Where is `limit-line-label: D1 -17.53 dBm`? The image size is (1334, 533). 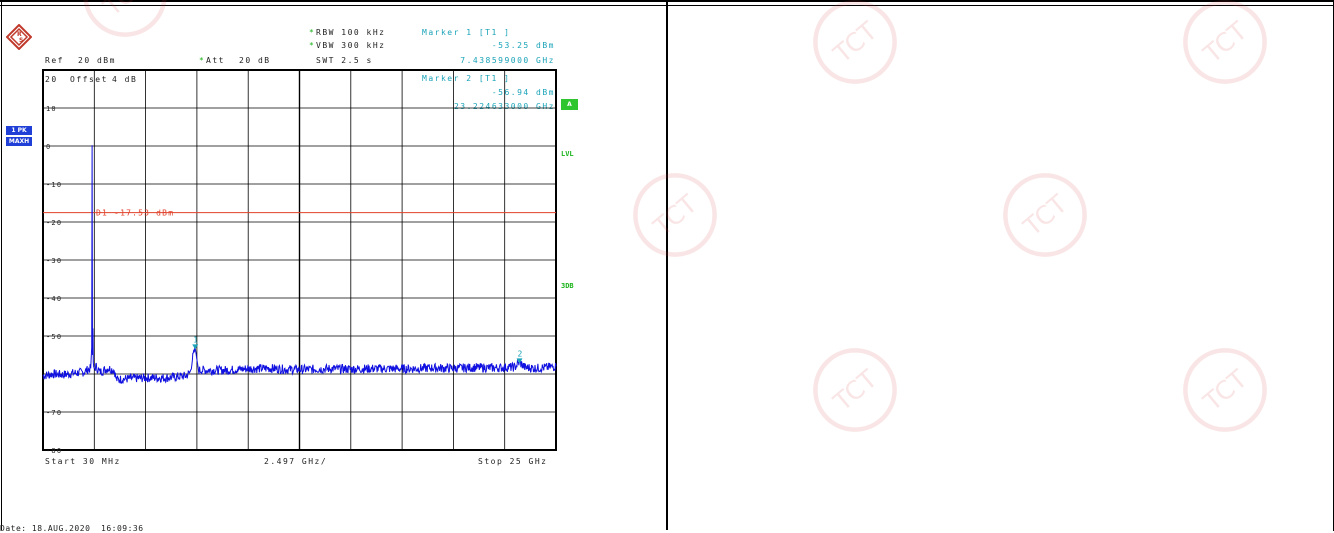
limit-line-label: D1 -17.53 dBm is located at coordinates (135, 213).